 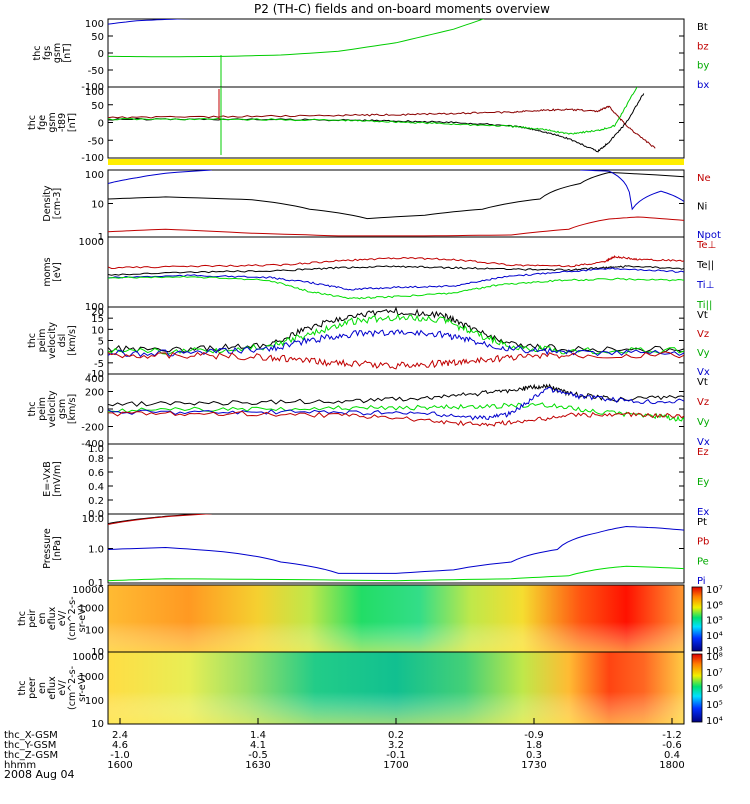 What do you see at coordinates (94, 379) in the screenshot?
I see `ytick-label: 400` at bounding box center [94, 379].